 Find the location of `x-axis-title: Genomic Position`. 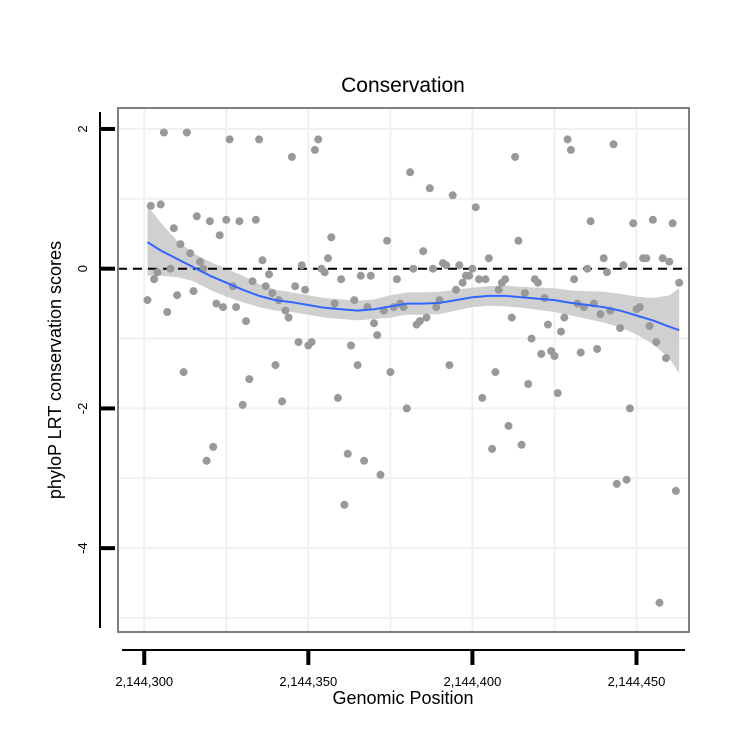

x-axis-title: Genomic Position is located at coordinates (402, 698).